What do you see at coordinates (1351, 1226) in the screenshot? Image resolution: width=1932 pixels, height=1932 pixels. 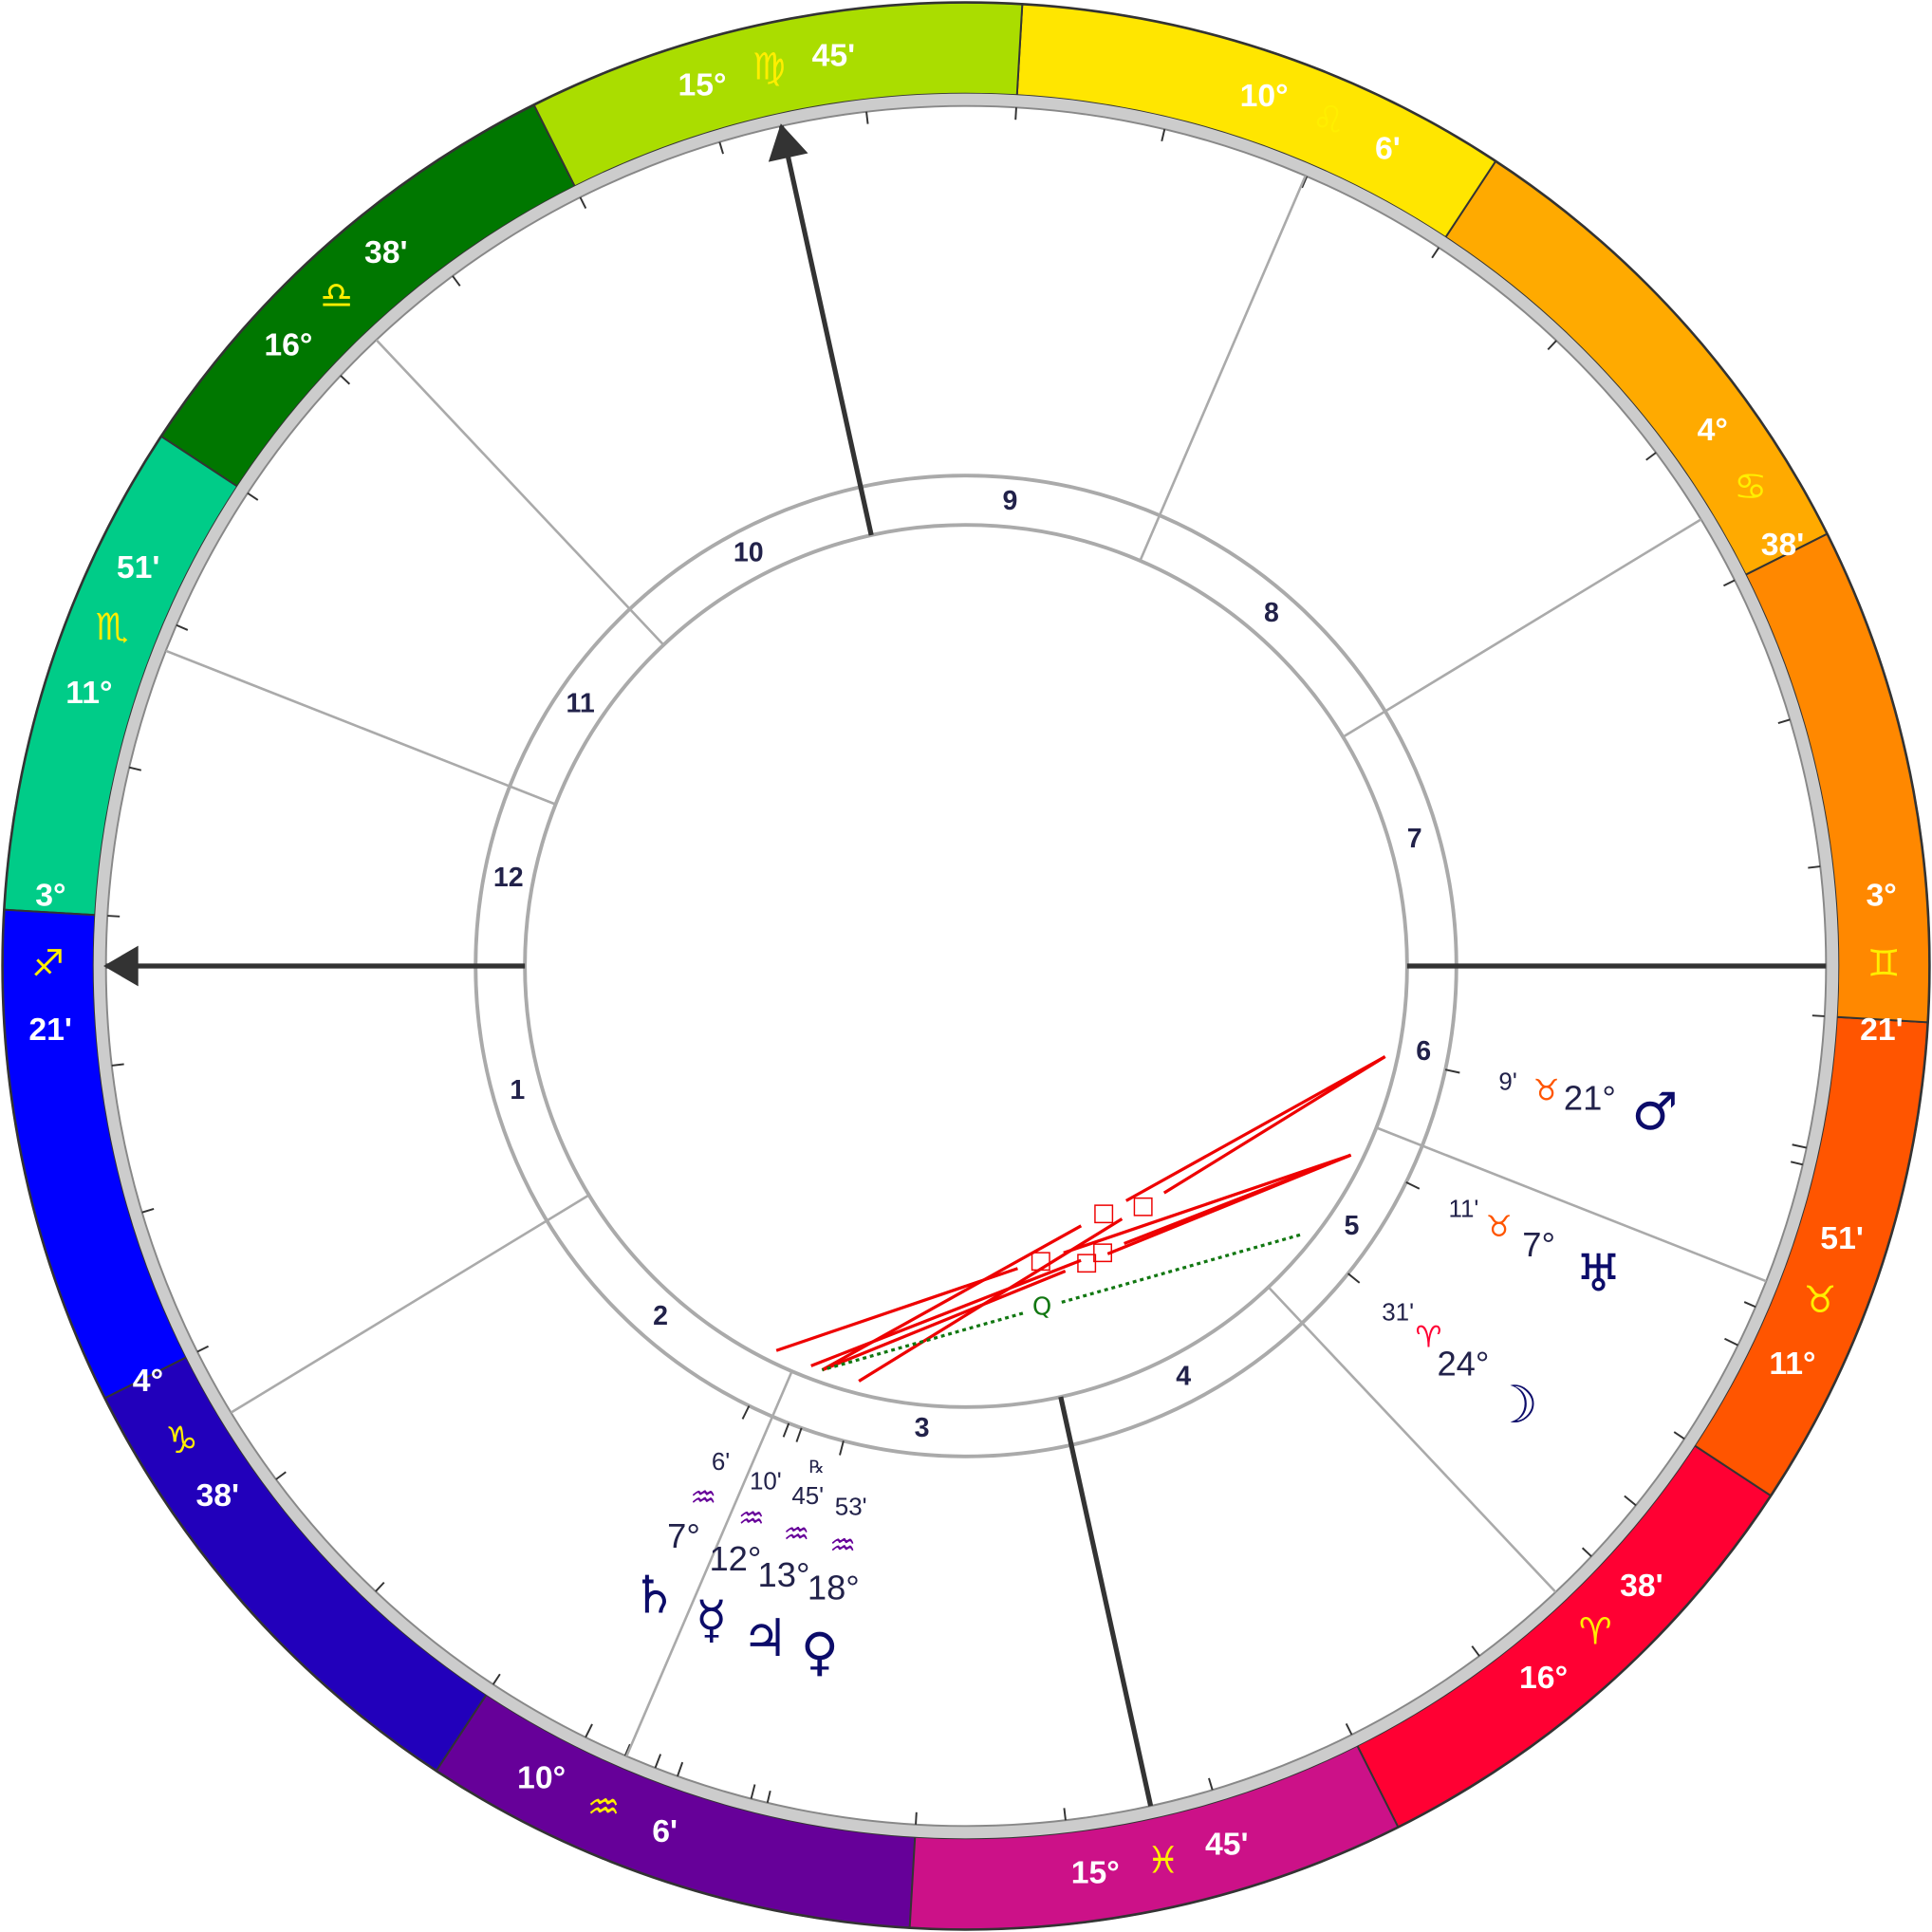 I see `house-number: 5` at bounding box center [1351, 1226].